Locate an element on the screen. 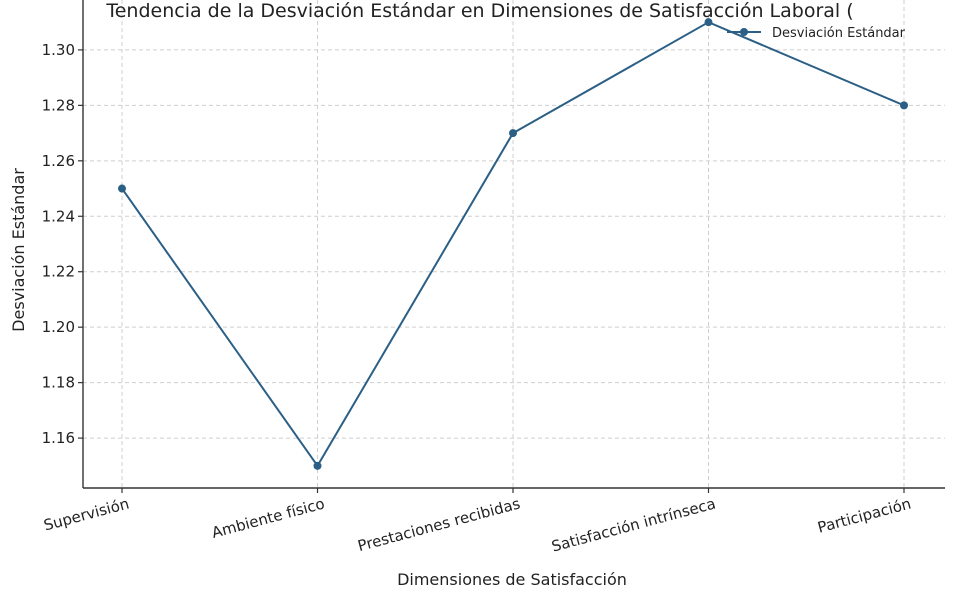 This screenshot has width=960, height=594. legend-label: Desviación Estándar is located at coordinates (839, 33).